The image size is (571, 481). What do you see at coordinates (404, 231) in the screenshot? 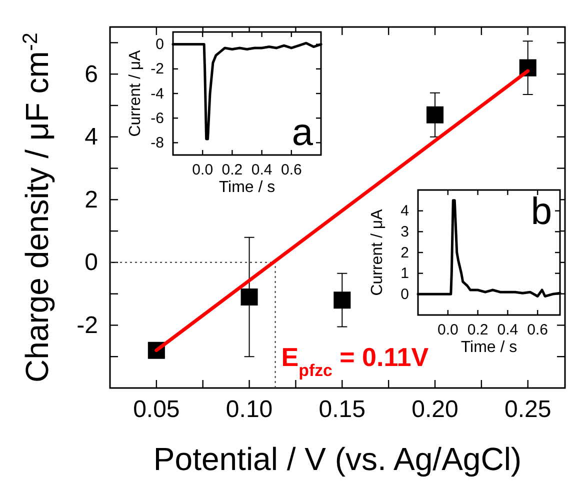
I see `y-tick-label: 3` at bounding box center [404, 231].